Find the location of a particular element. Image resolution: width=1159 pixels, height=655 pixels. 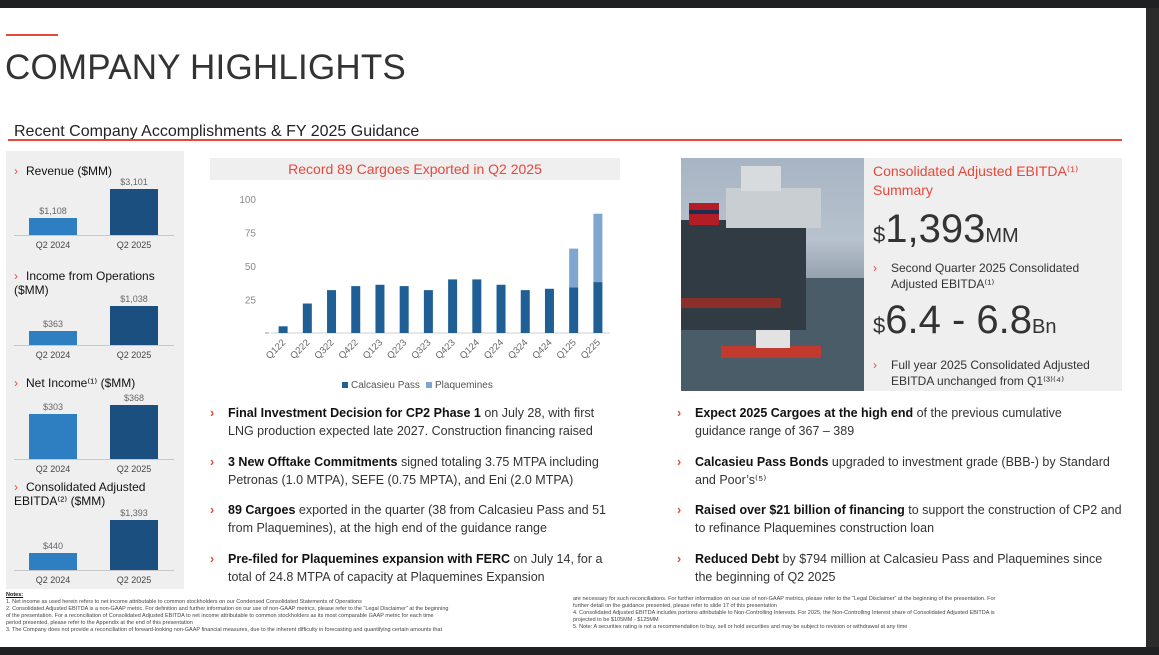

bullet-bold: 3 New Offtake Commitments is located at coordinates (313, 462).